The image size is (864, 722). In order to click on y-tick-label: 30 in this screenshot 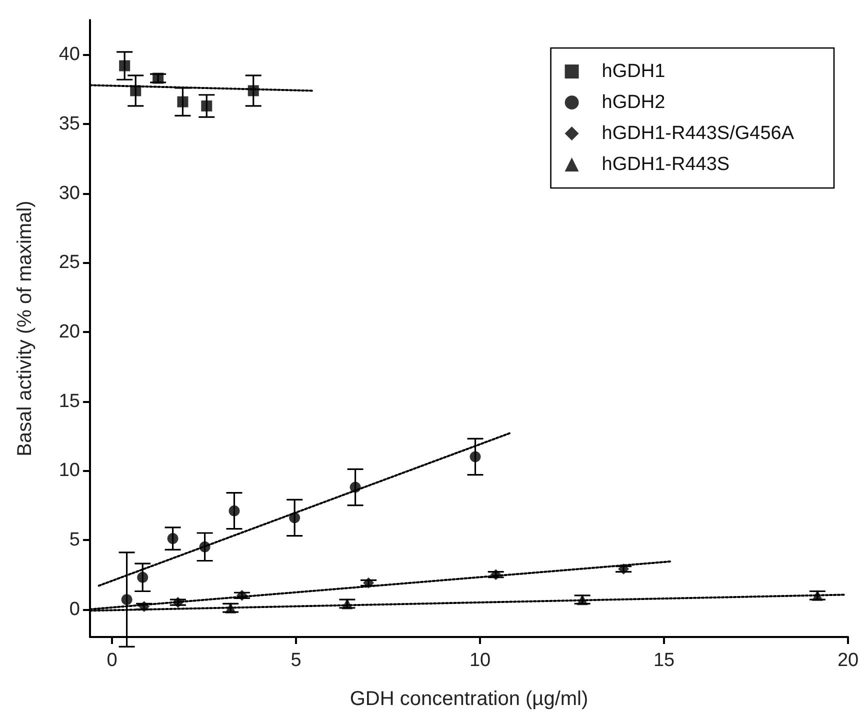, I will do `click(69, 193)`.